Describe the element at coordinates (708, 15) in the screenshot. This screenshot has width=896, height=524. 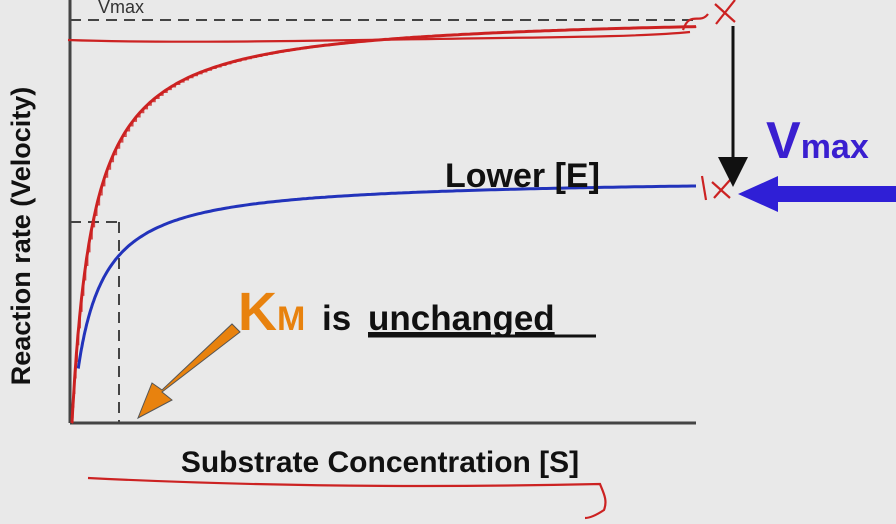
I see `vmax-x-mark` at that location.